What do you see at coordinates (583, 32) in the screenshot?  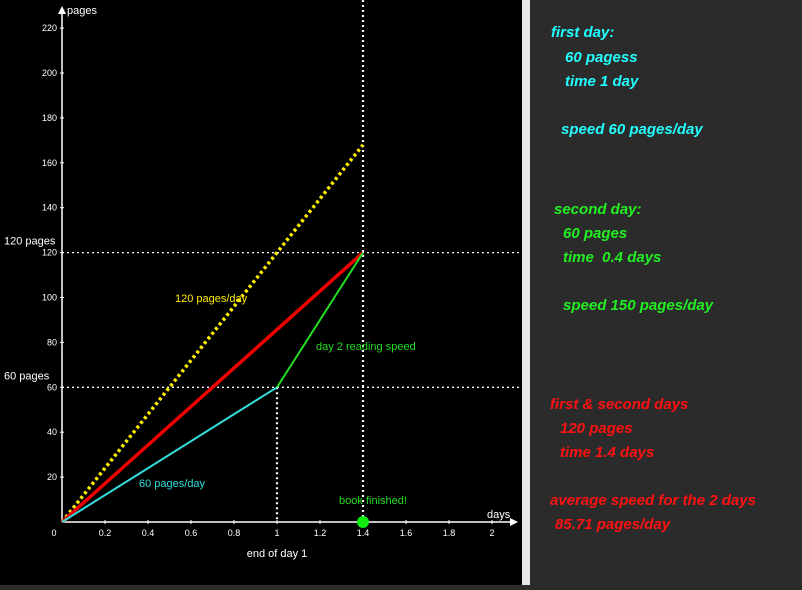 I see `first-day-heading: first day:` at bounding box center [583, 32].